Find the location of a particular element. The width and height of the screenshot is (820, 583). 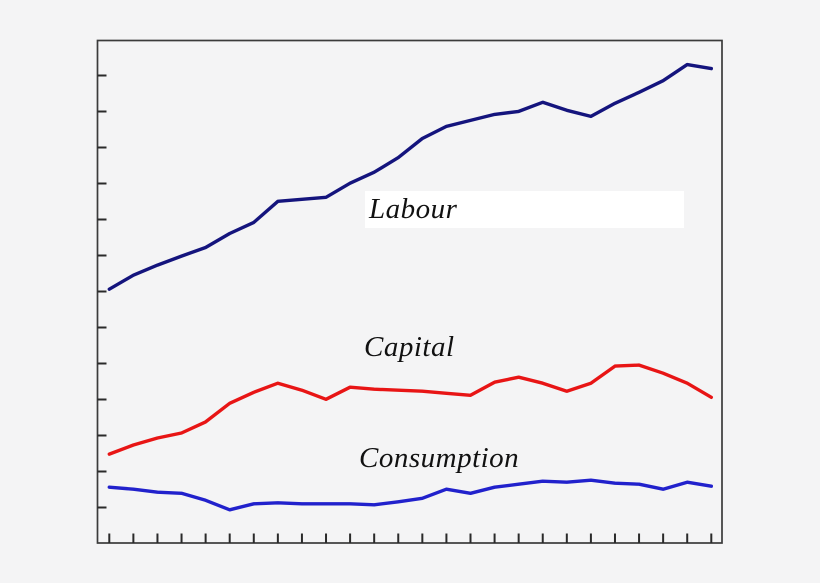

capital-series-label: Capital is located at coordinates (409, 347).